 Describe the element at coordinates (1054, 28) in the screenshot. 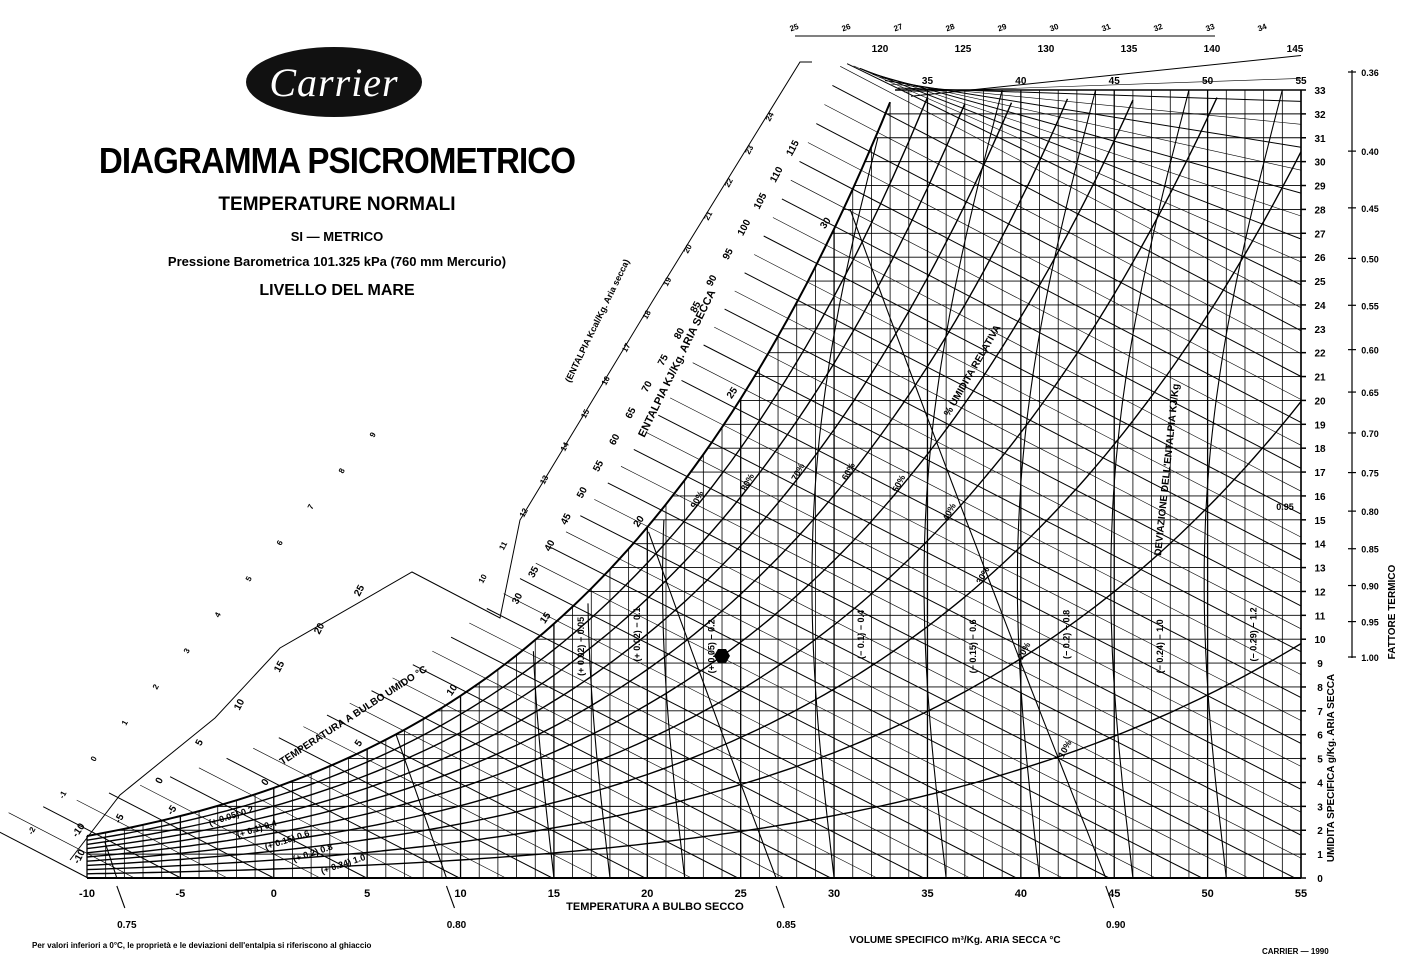

I see `enthalpy-kcal-tick: 30` at that location.